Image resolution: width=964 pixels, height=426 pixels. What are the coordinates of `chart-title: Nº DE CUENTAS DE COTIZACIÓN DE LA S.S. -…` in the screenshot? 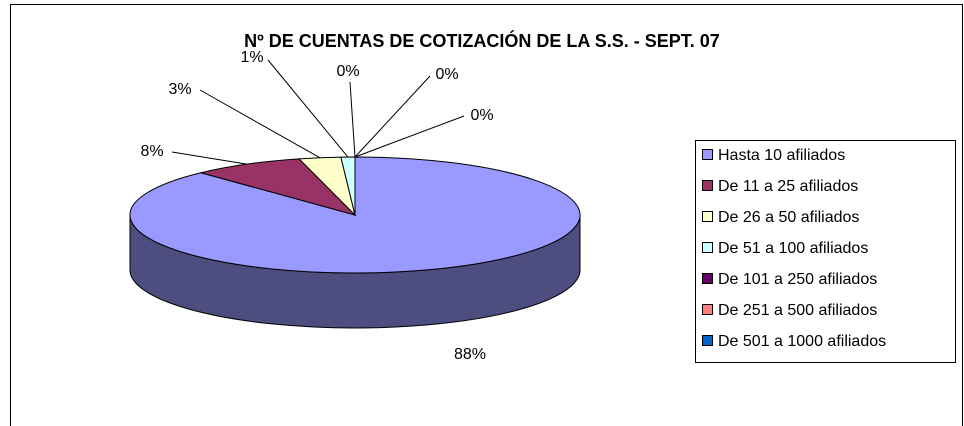 It's located at (482, 40).